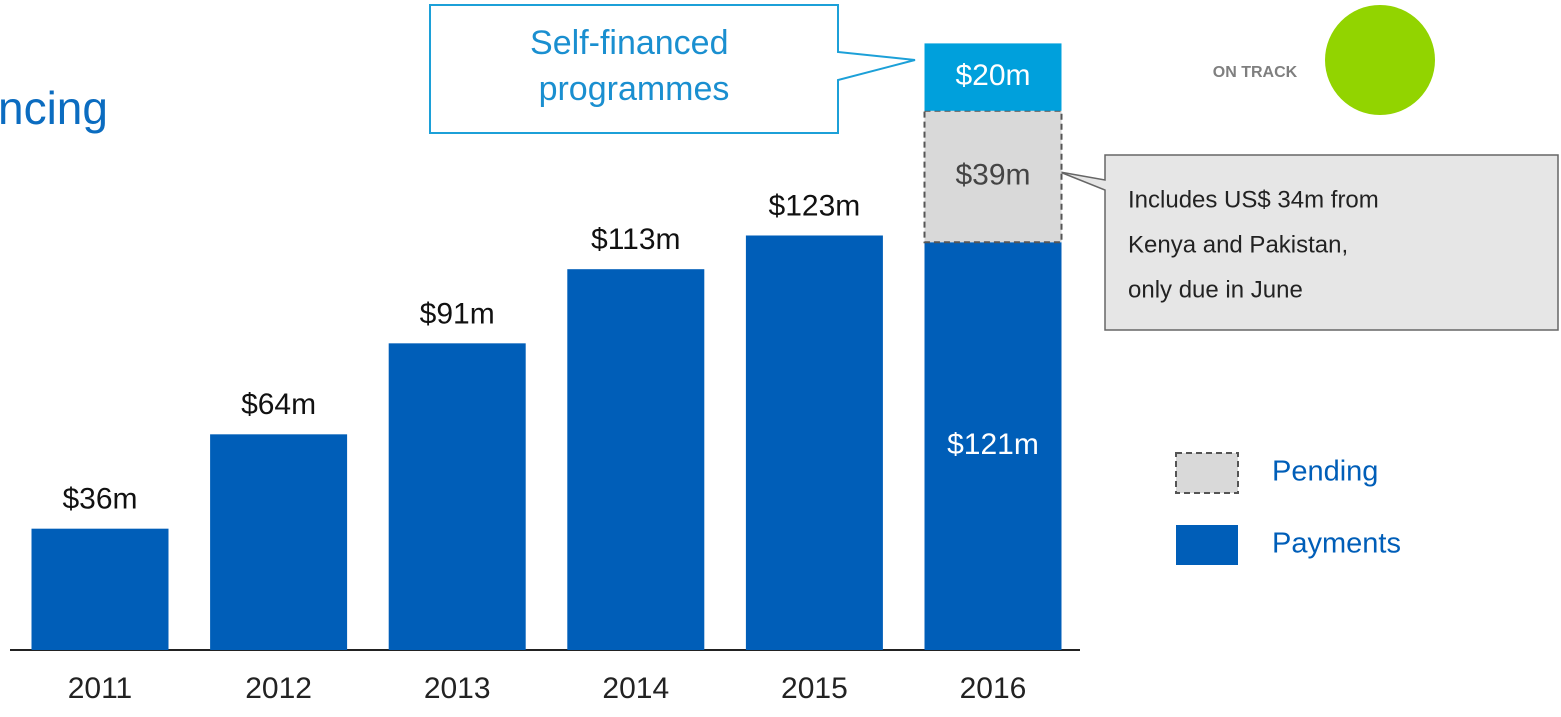  I want to click on callout-text: Self-financed programmes, so click(634, 66).